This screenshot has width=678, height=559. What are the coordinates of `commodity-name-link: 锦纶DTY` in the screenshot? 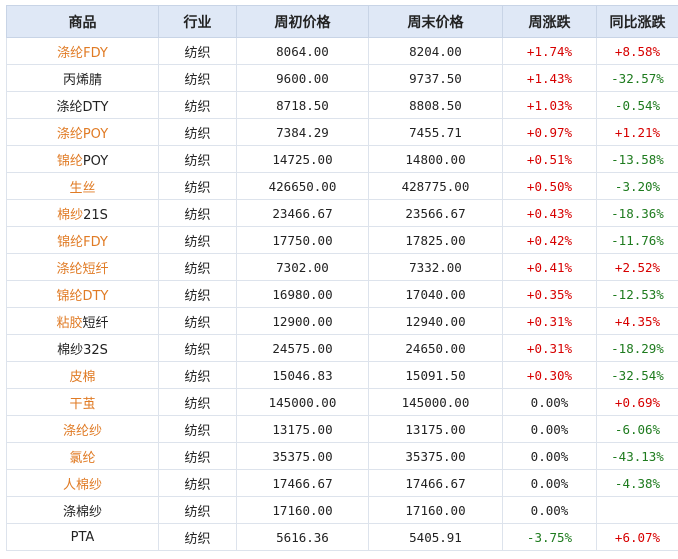 It's located at (82, 296).